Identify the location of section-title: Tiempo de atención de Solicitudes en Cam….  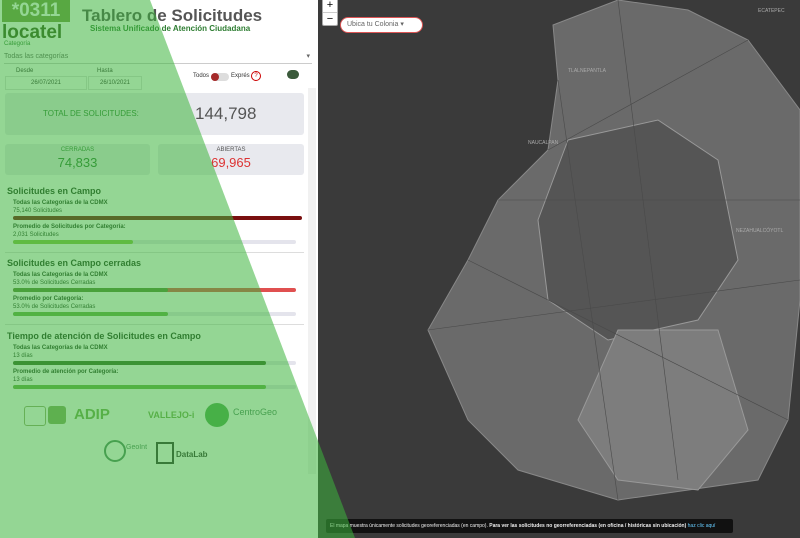
(104, 336).